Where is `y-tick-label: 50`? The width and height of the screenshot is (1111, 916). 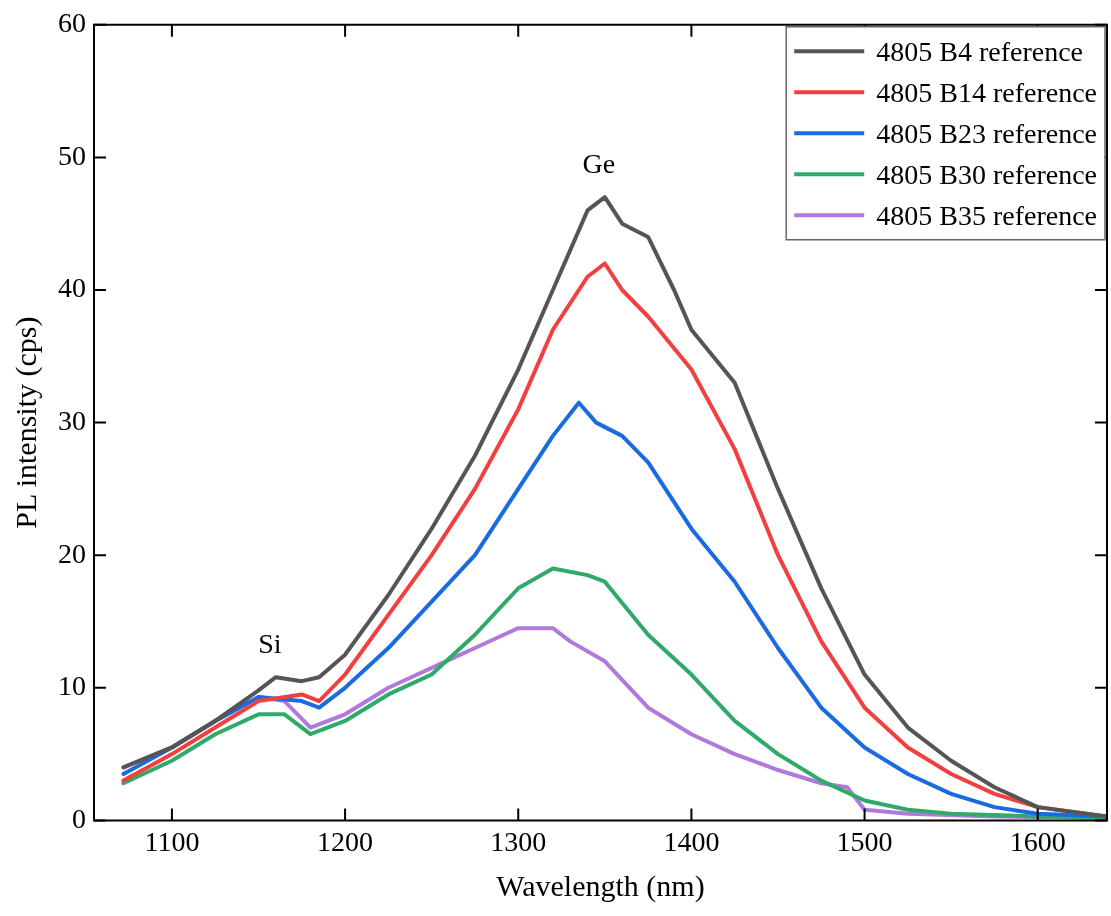 y-tick-label: 50 is located at coordinates (72, 155).